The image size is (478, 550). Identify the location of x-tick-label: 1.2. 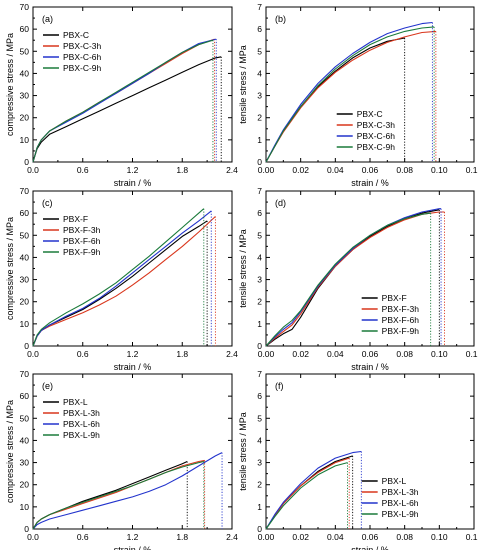
(133, 537).